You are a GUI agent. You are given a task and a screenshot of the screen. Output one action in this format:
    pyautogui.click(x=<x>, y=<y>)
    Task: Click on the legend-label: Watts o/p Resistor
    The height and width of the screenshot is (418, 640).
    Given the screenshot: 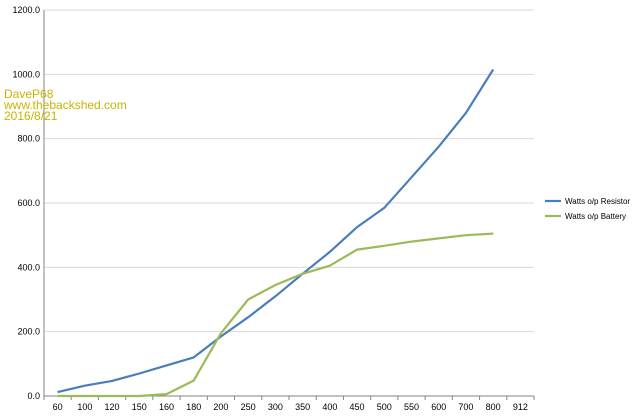 What is the action you would take?
    pyautogui.click(x=597, y=201)
    